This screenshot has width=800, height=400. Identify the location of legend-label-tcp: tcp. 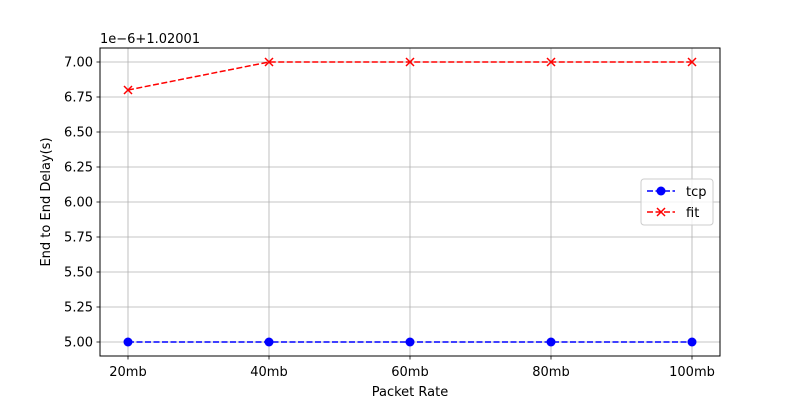
(696, 192).